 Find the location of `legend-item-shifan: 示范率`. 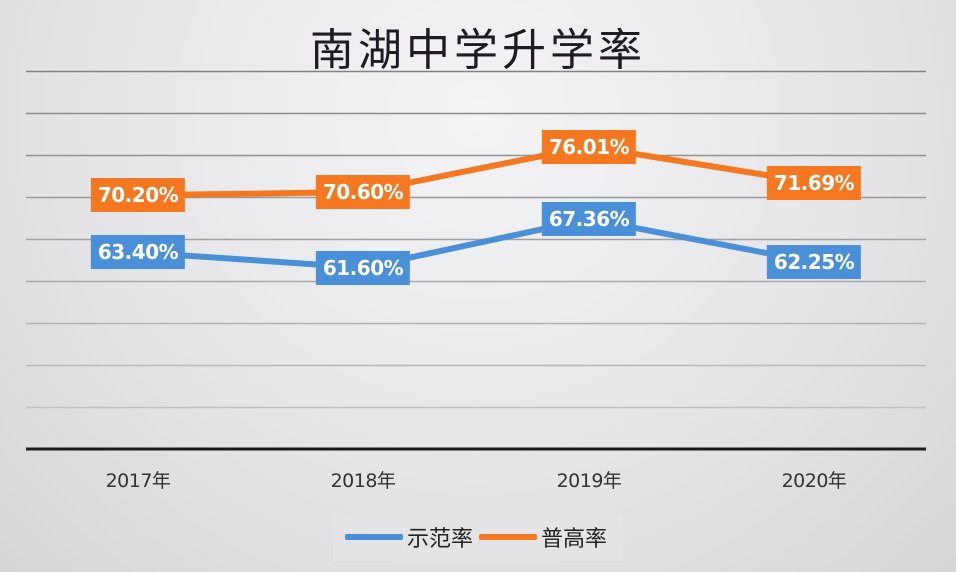

legend-item-shifan: 示范率 is located at coordinates (410, 537).